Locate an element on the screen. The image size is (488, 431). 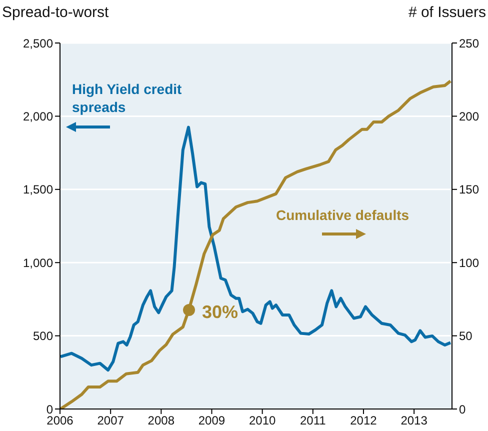
x-tick-label: 2012 is located at coordinates (364, 421).